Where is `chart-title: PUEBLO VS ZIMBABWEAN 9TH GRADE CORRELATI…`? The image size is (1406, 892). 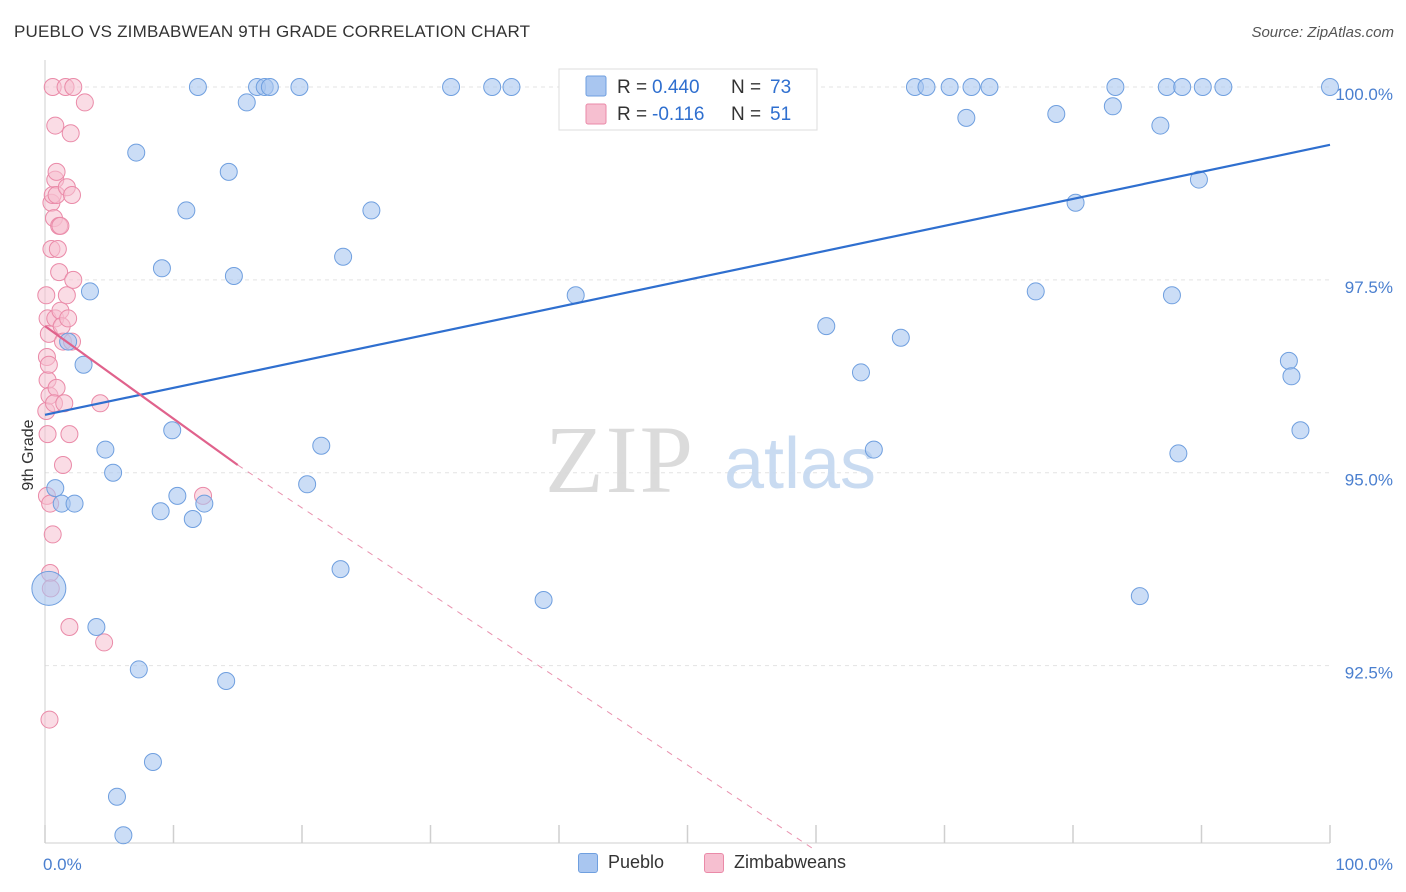 chart-title: PUEBLO VS ZIMBABWEAN 9TH GRADE CORRELATI… is located at coordinates (272, 31).